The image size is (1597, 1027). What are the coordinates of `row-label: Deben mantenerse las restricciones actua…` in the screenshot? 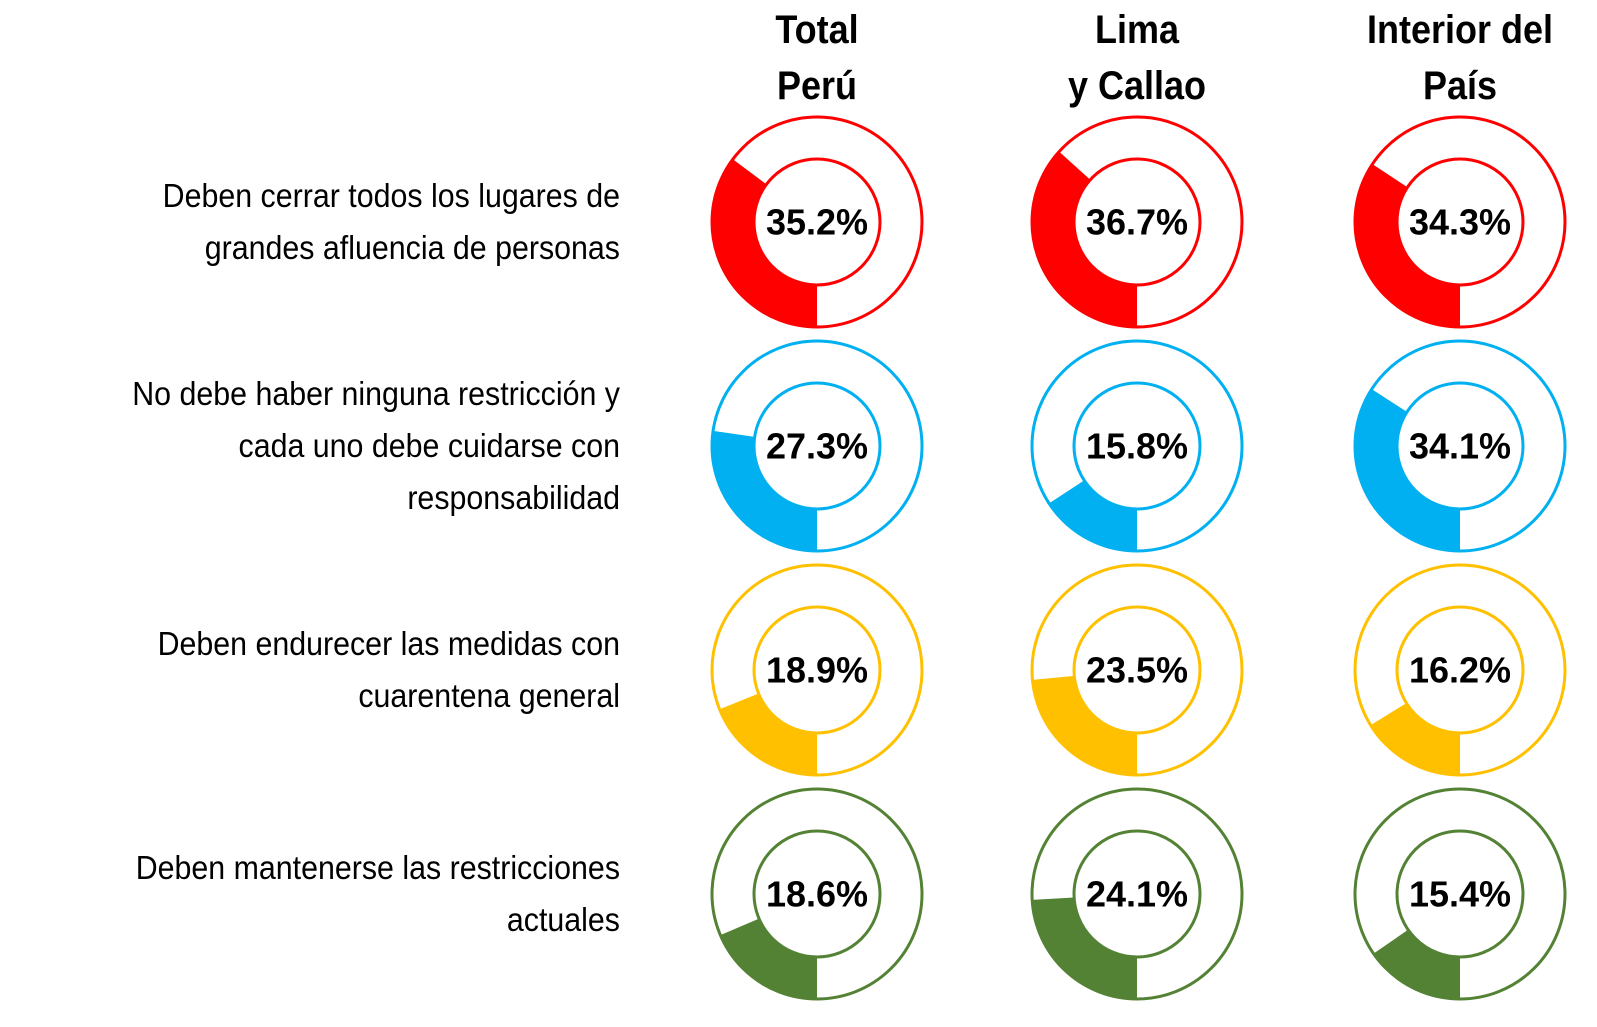 It's located at (377, 893).